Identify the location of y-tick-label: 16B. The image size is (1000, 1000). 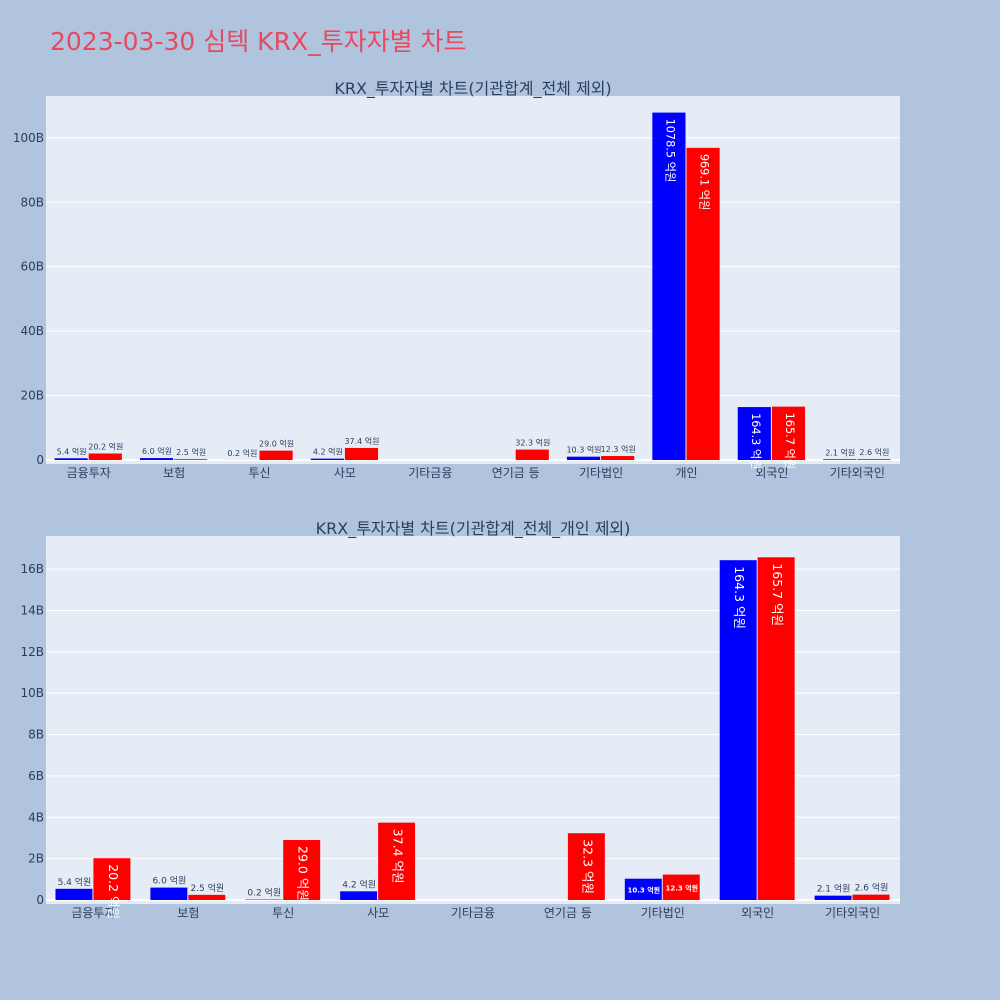
(32, 569).